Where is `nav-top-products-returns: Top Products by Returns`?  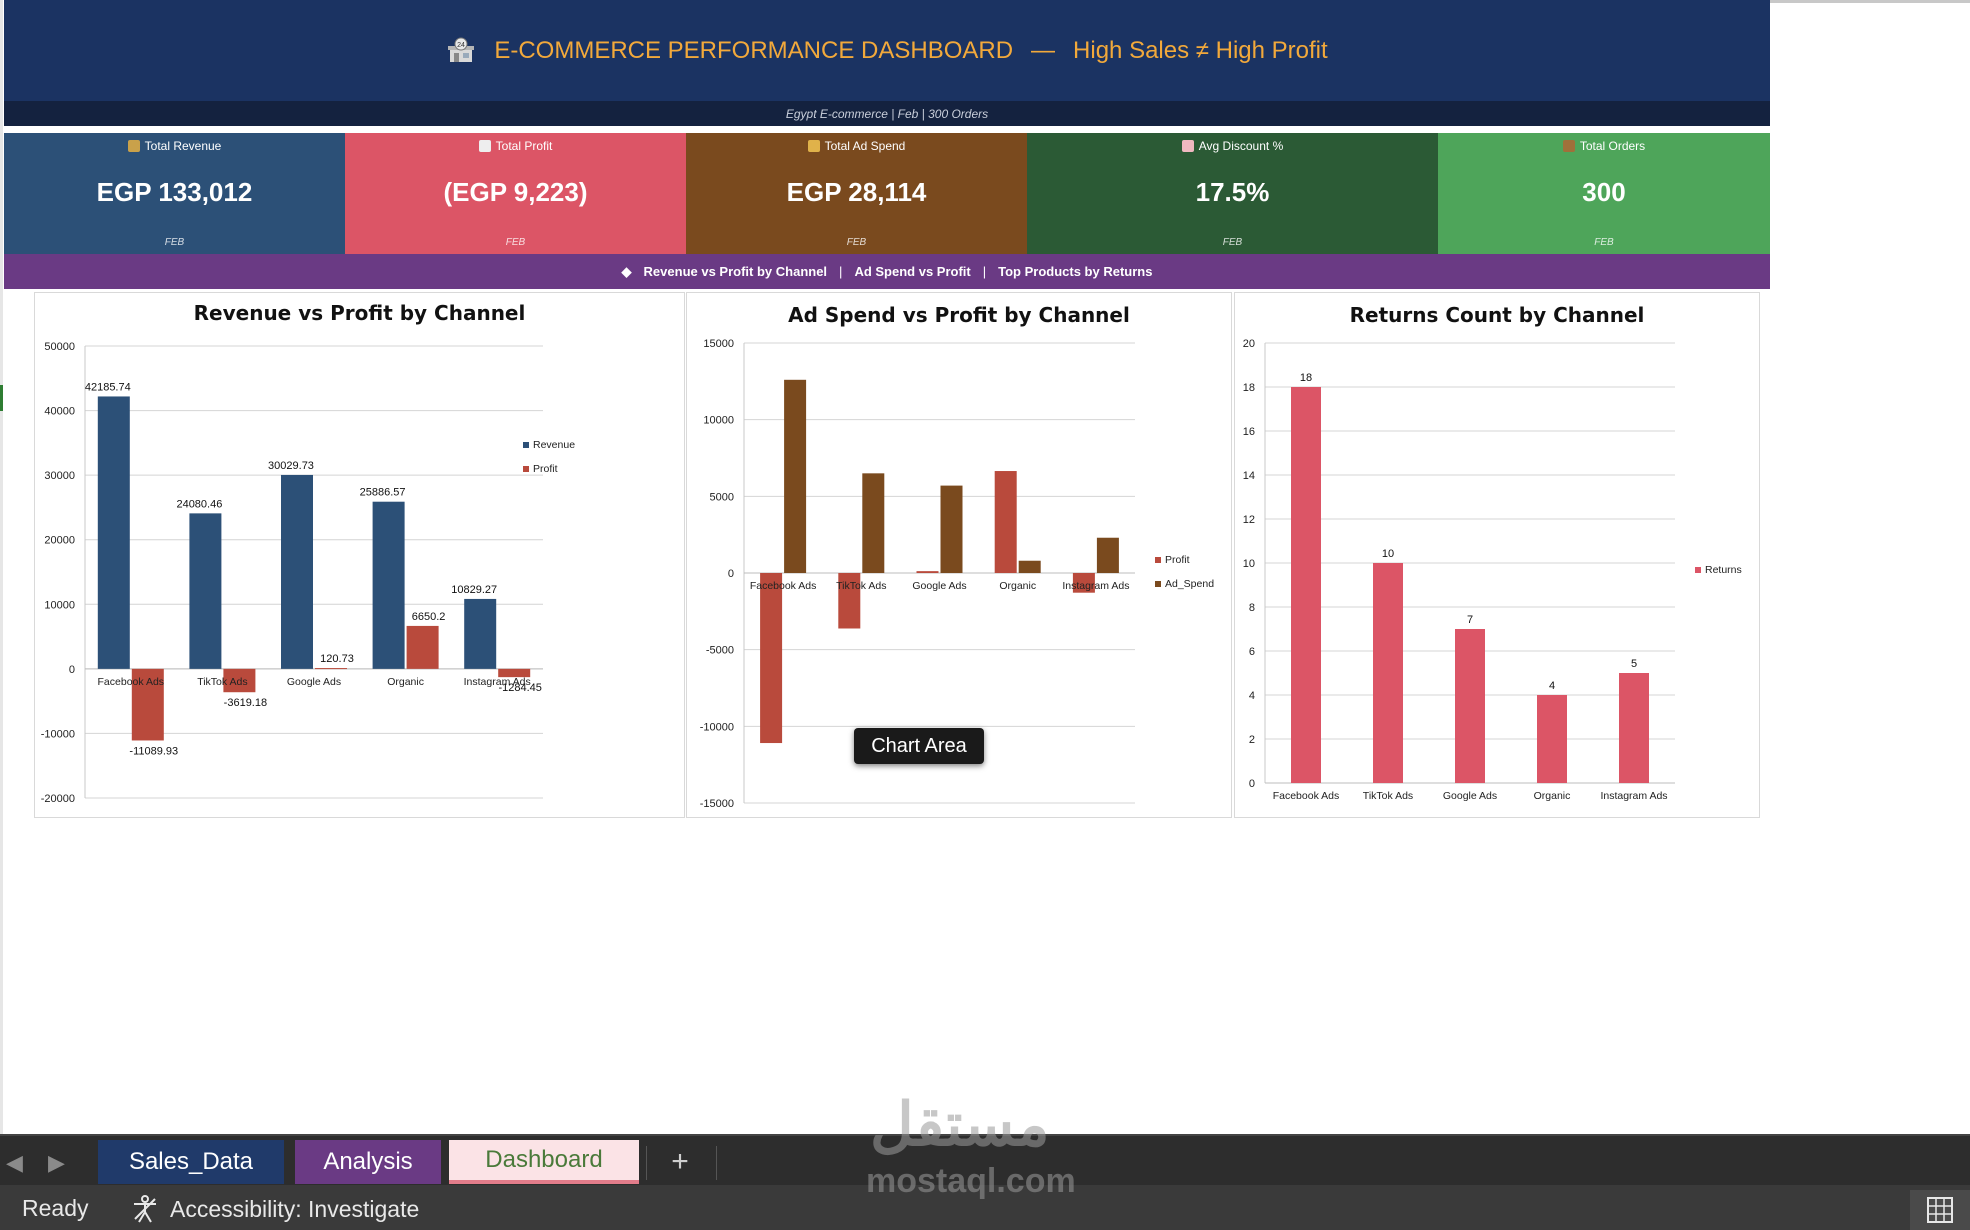 nav-top-products-returns: Top Products by Returns is located at coordinates (1075, 271).